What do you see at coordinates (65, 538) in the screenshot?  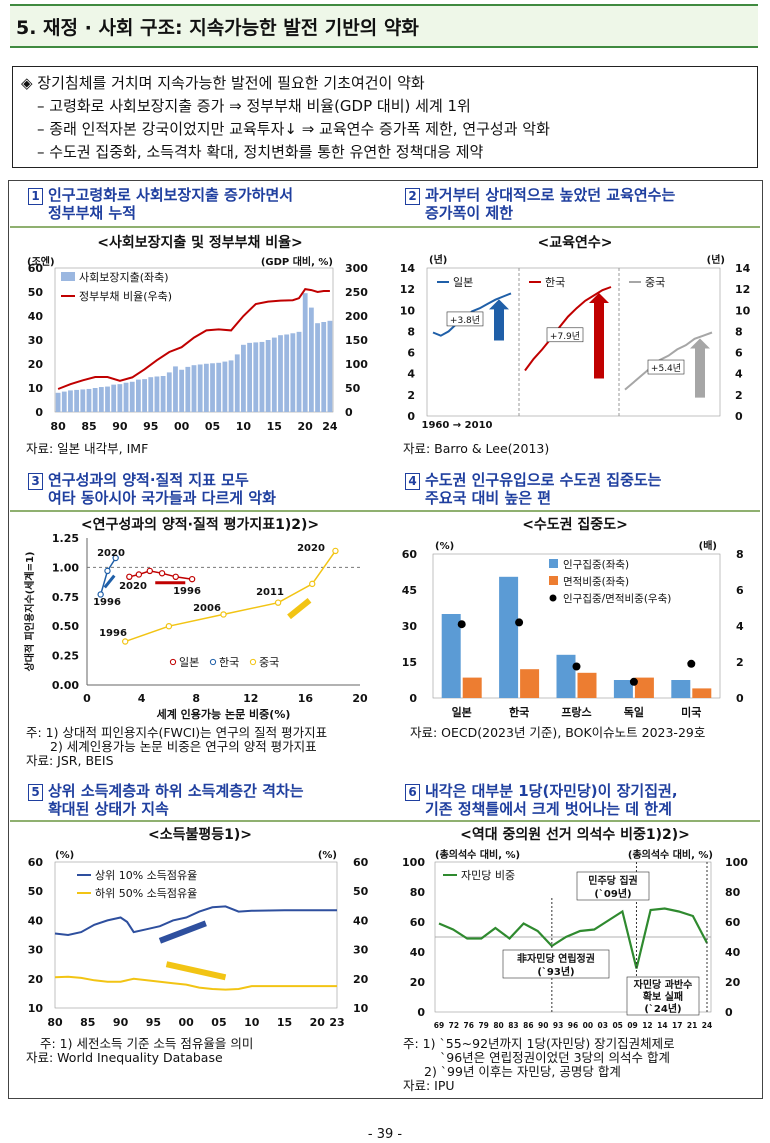 I see `y-tick: 1.25` at bounding box center [65, 538].